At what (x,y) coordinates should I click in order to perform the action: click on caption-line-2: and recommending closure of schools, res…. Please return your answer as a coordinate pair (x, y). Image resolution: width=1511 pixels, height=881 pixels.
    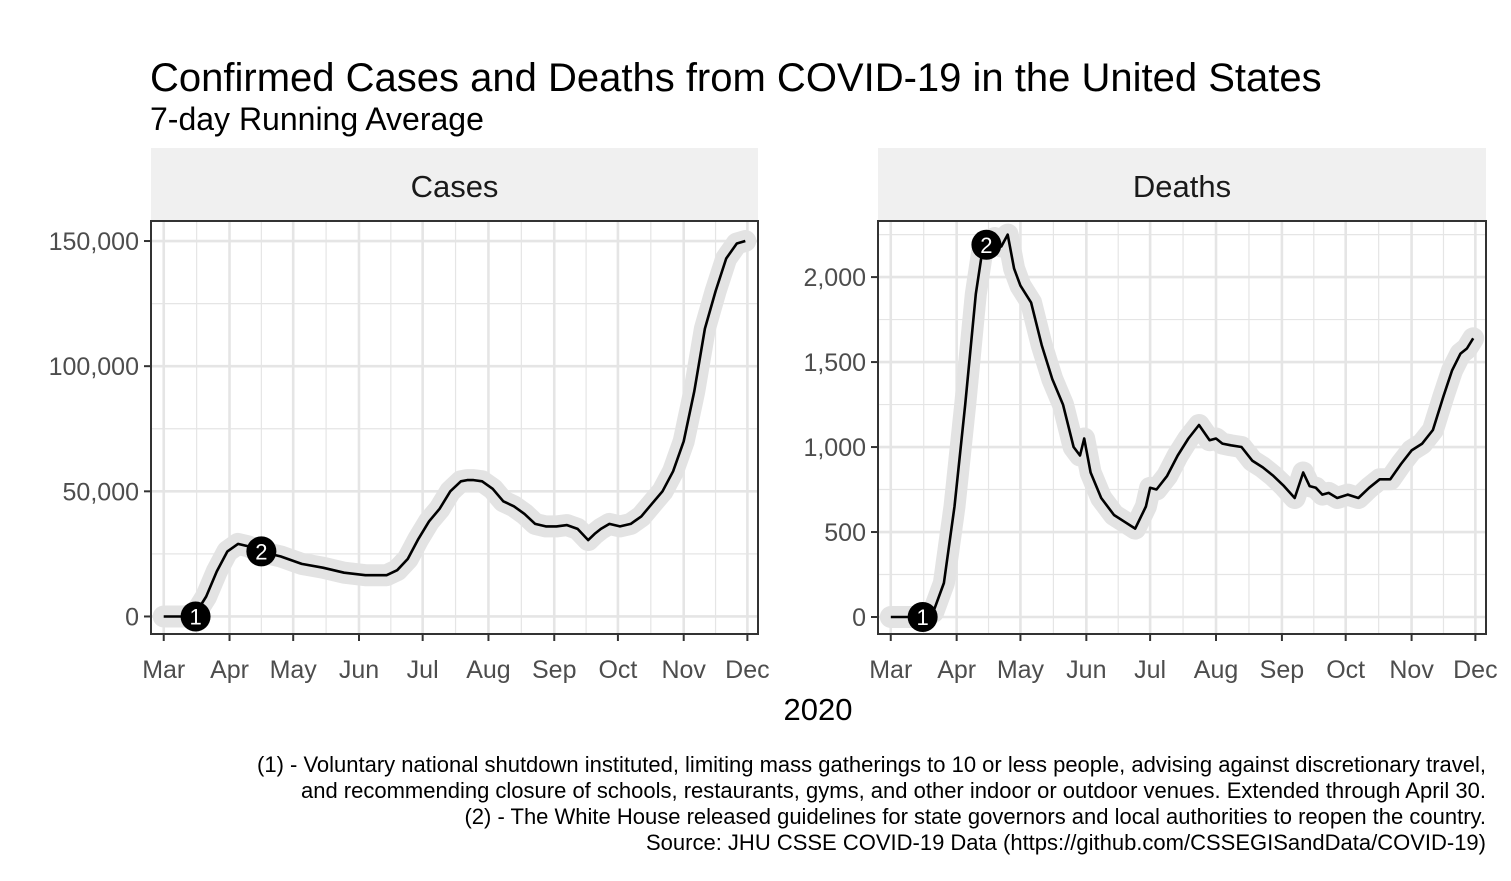
    Looking at the image, I should click on (893, 790).